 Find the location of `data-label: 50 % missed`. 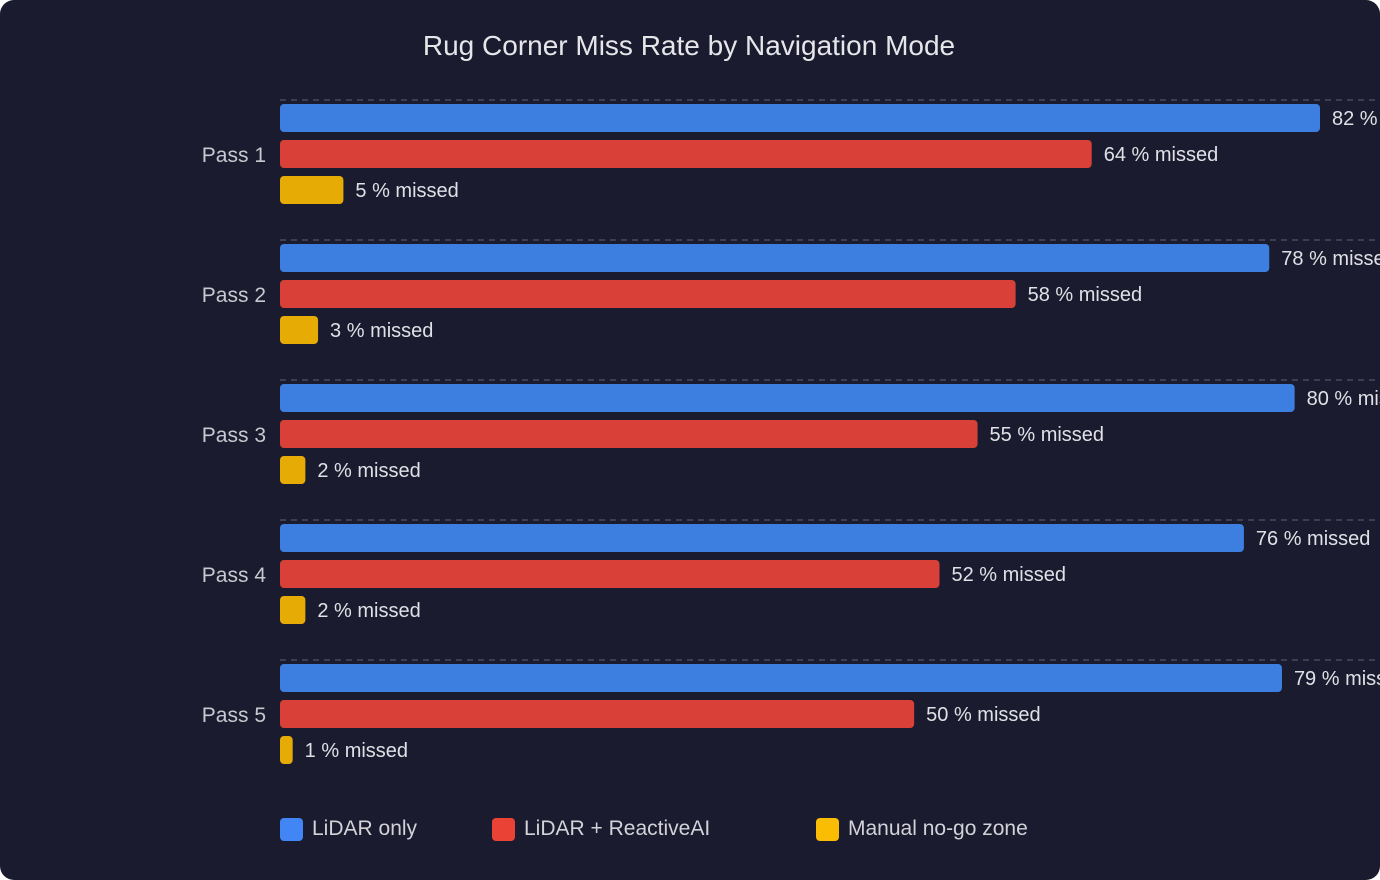

data-label: 50 % missed is located at coordinates (983, 715).